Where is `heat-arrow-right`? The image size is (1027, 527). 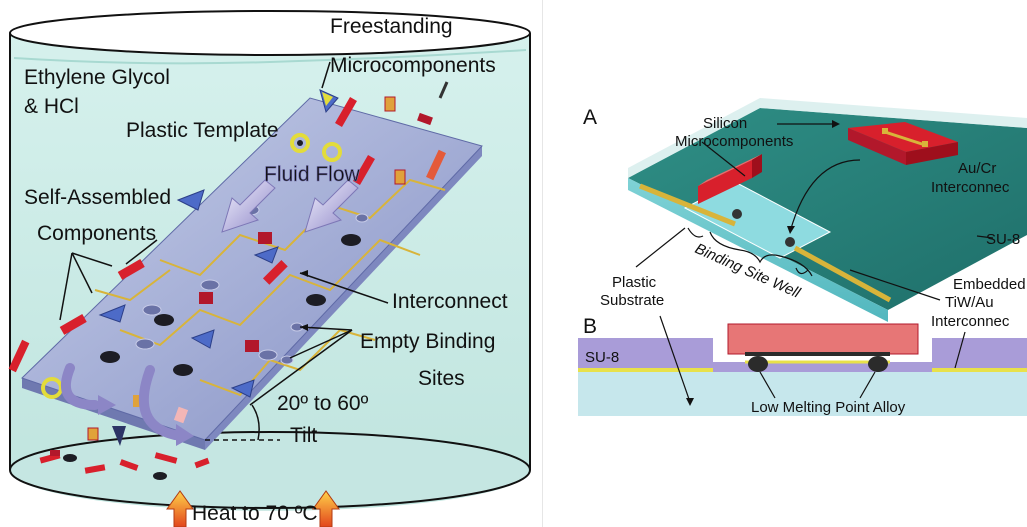 heat-arrow-right is located at coordinates (326, 508).